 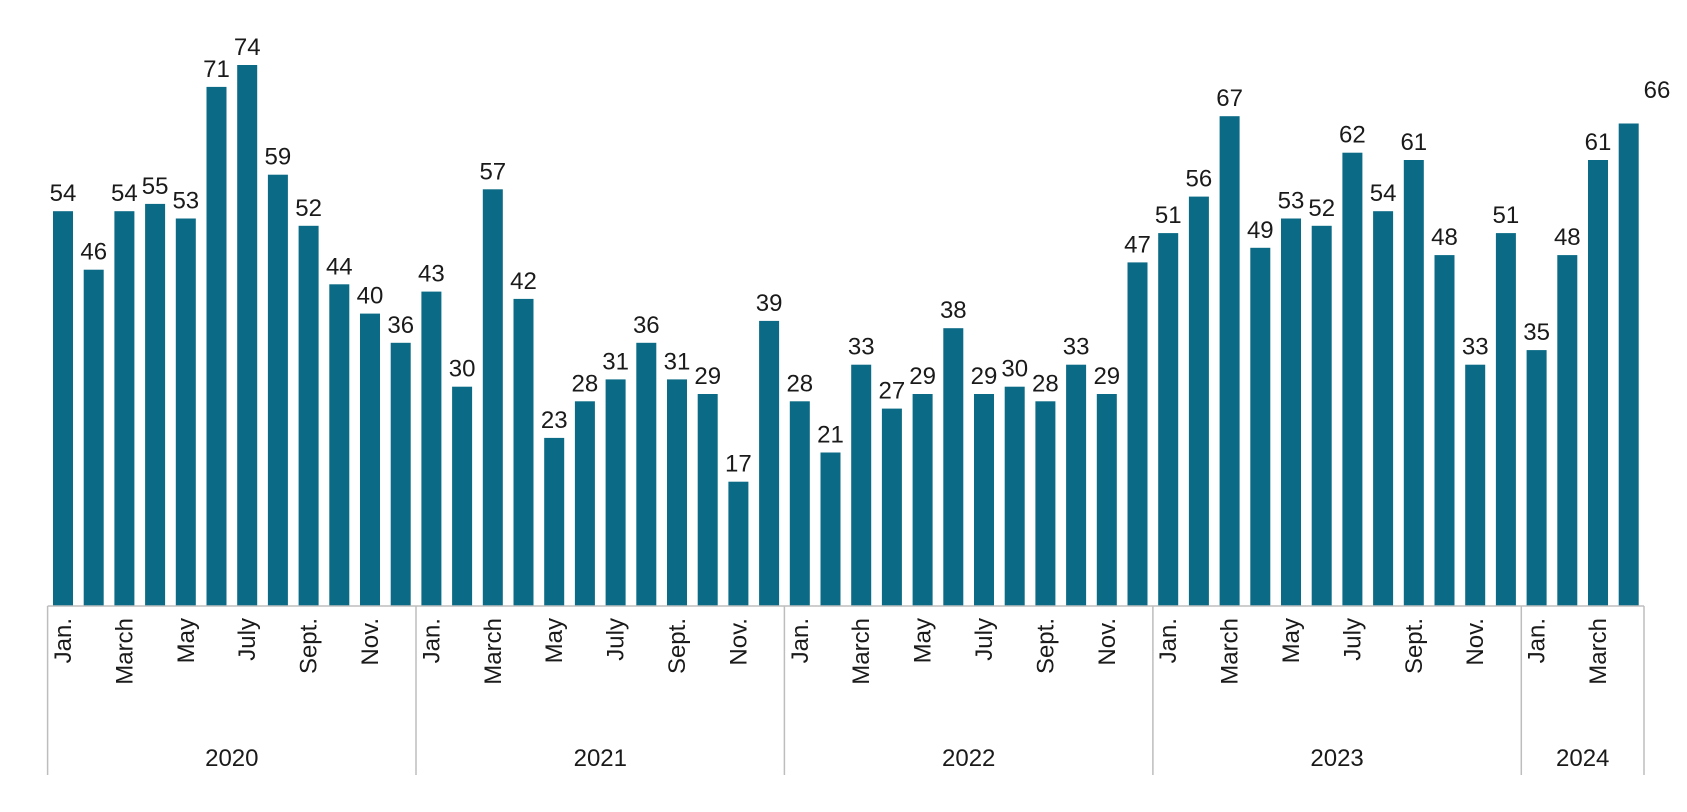 I want to click on year-label: 2023, so click(x=1336, y=758).